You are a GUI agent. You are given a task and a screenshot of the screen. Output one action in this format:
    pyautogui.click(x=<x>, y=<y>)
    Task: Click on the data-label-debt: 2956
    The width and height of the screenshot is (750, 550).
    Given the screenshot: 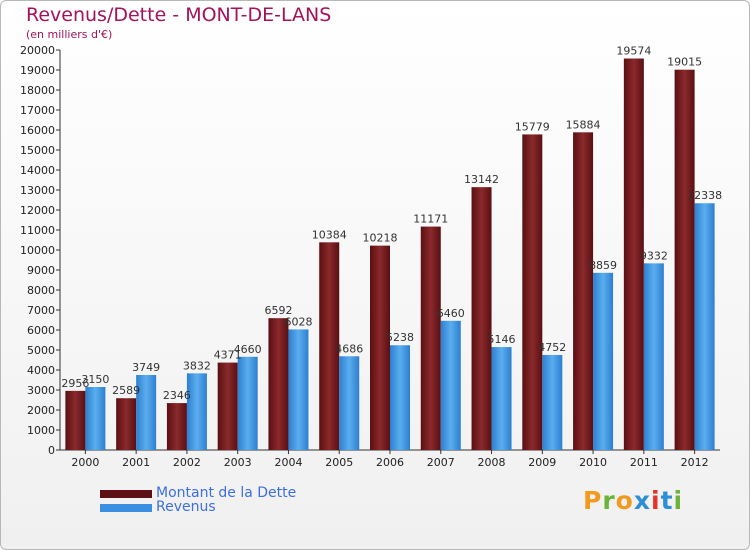 What is the action you would take?
    pyautogui.click(x=75, y=383)
    